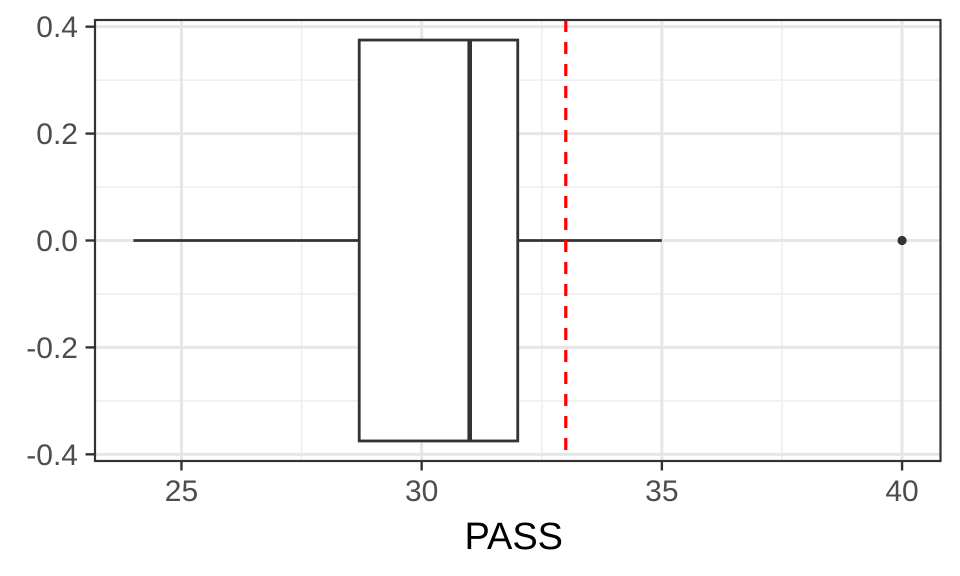 This screenshot has width=960, height=576. Describe the element at coordinates (52, 455) in the screenshot. I see `y-tick-label: -0.4` at that location.